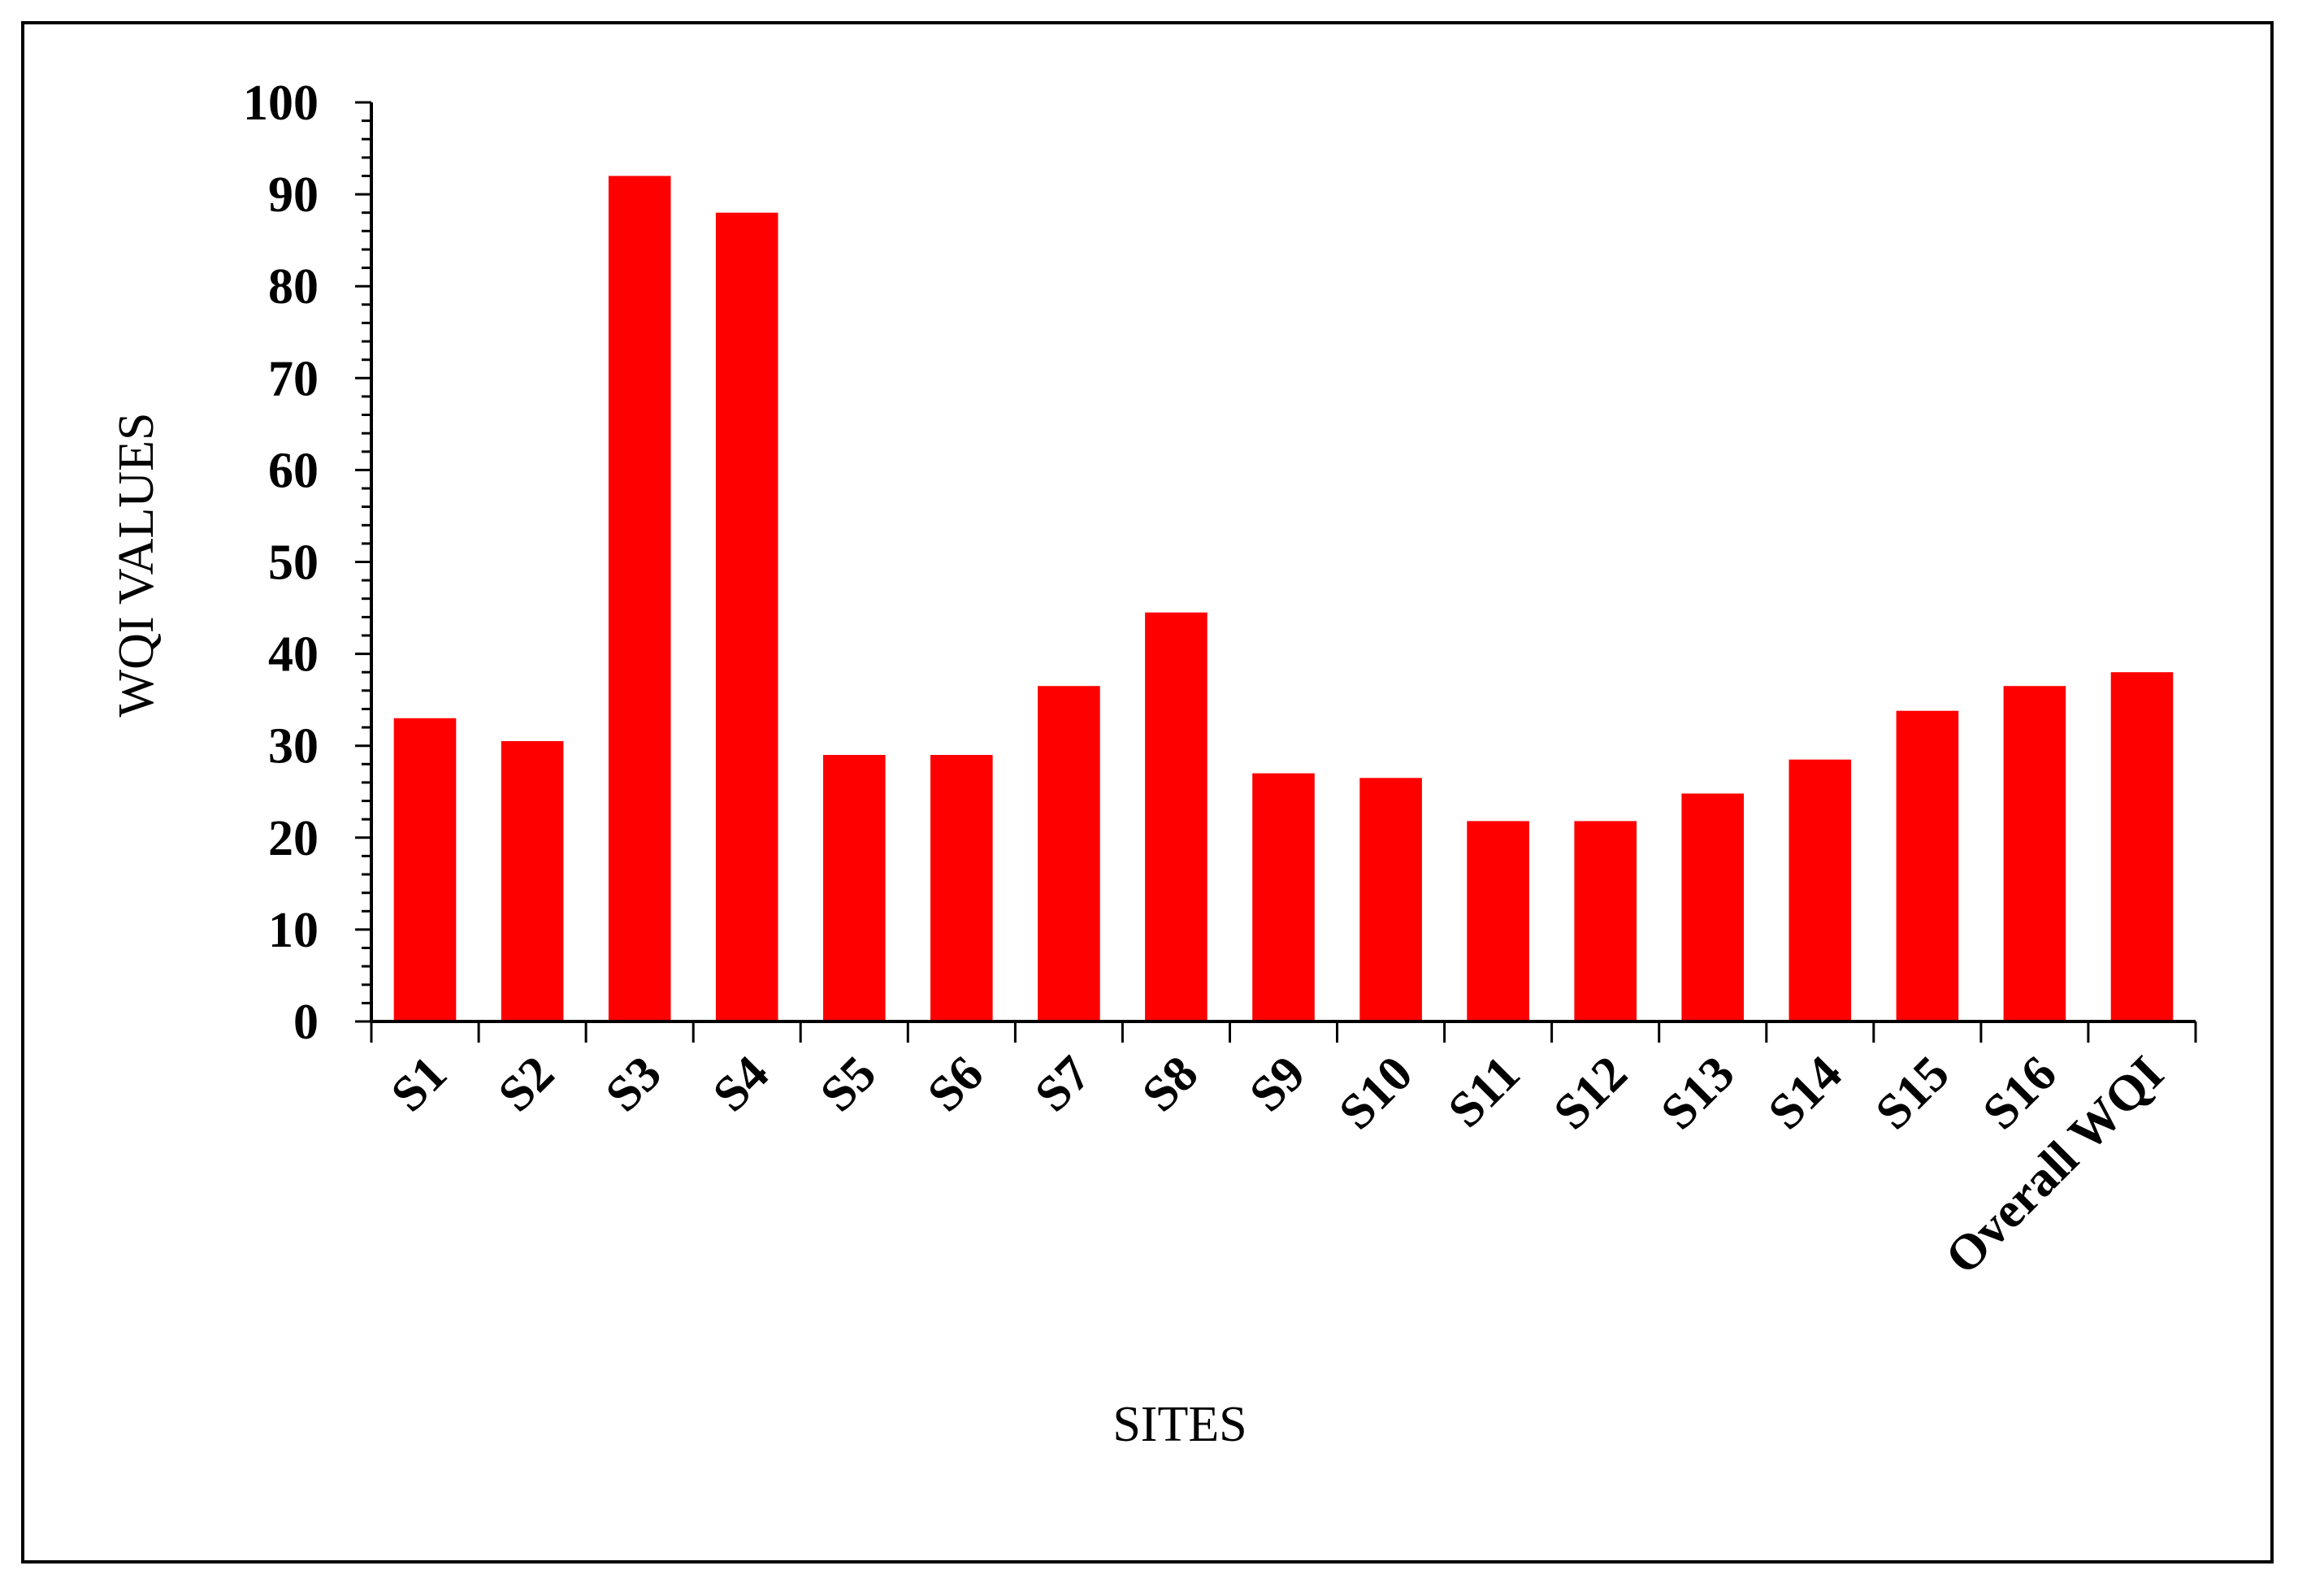 The image size is (2298, 1596). What do you see at coordinates (419, 1084) in the screenshot?
I see `x-tick-label: S1` at bounding box center [419, 1084].